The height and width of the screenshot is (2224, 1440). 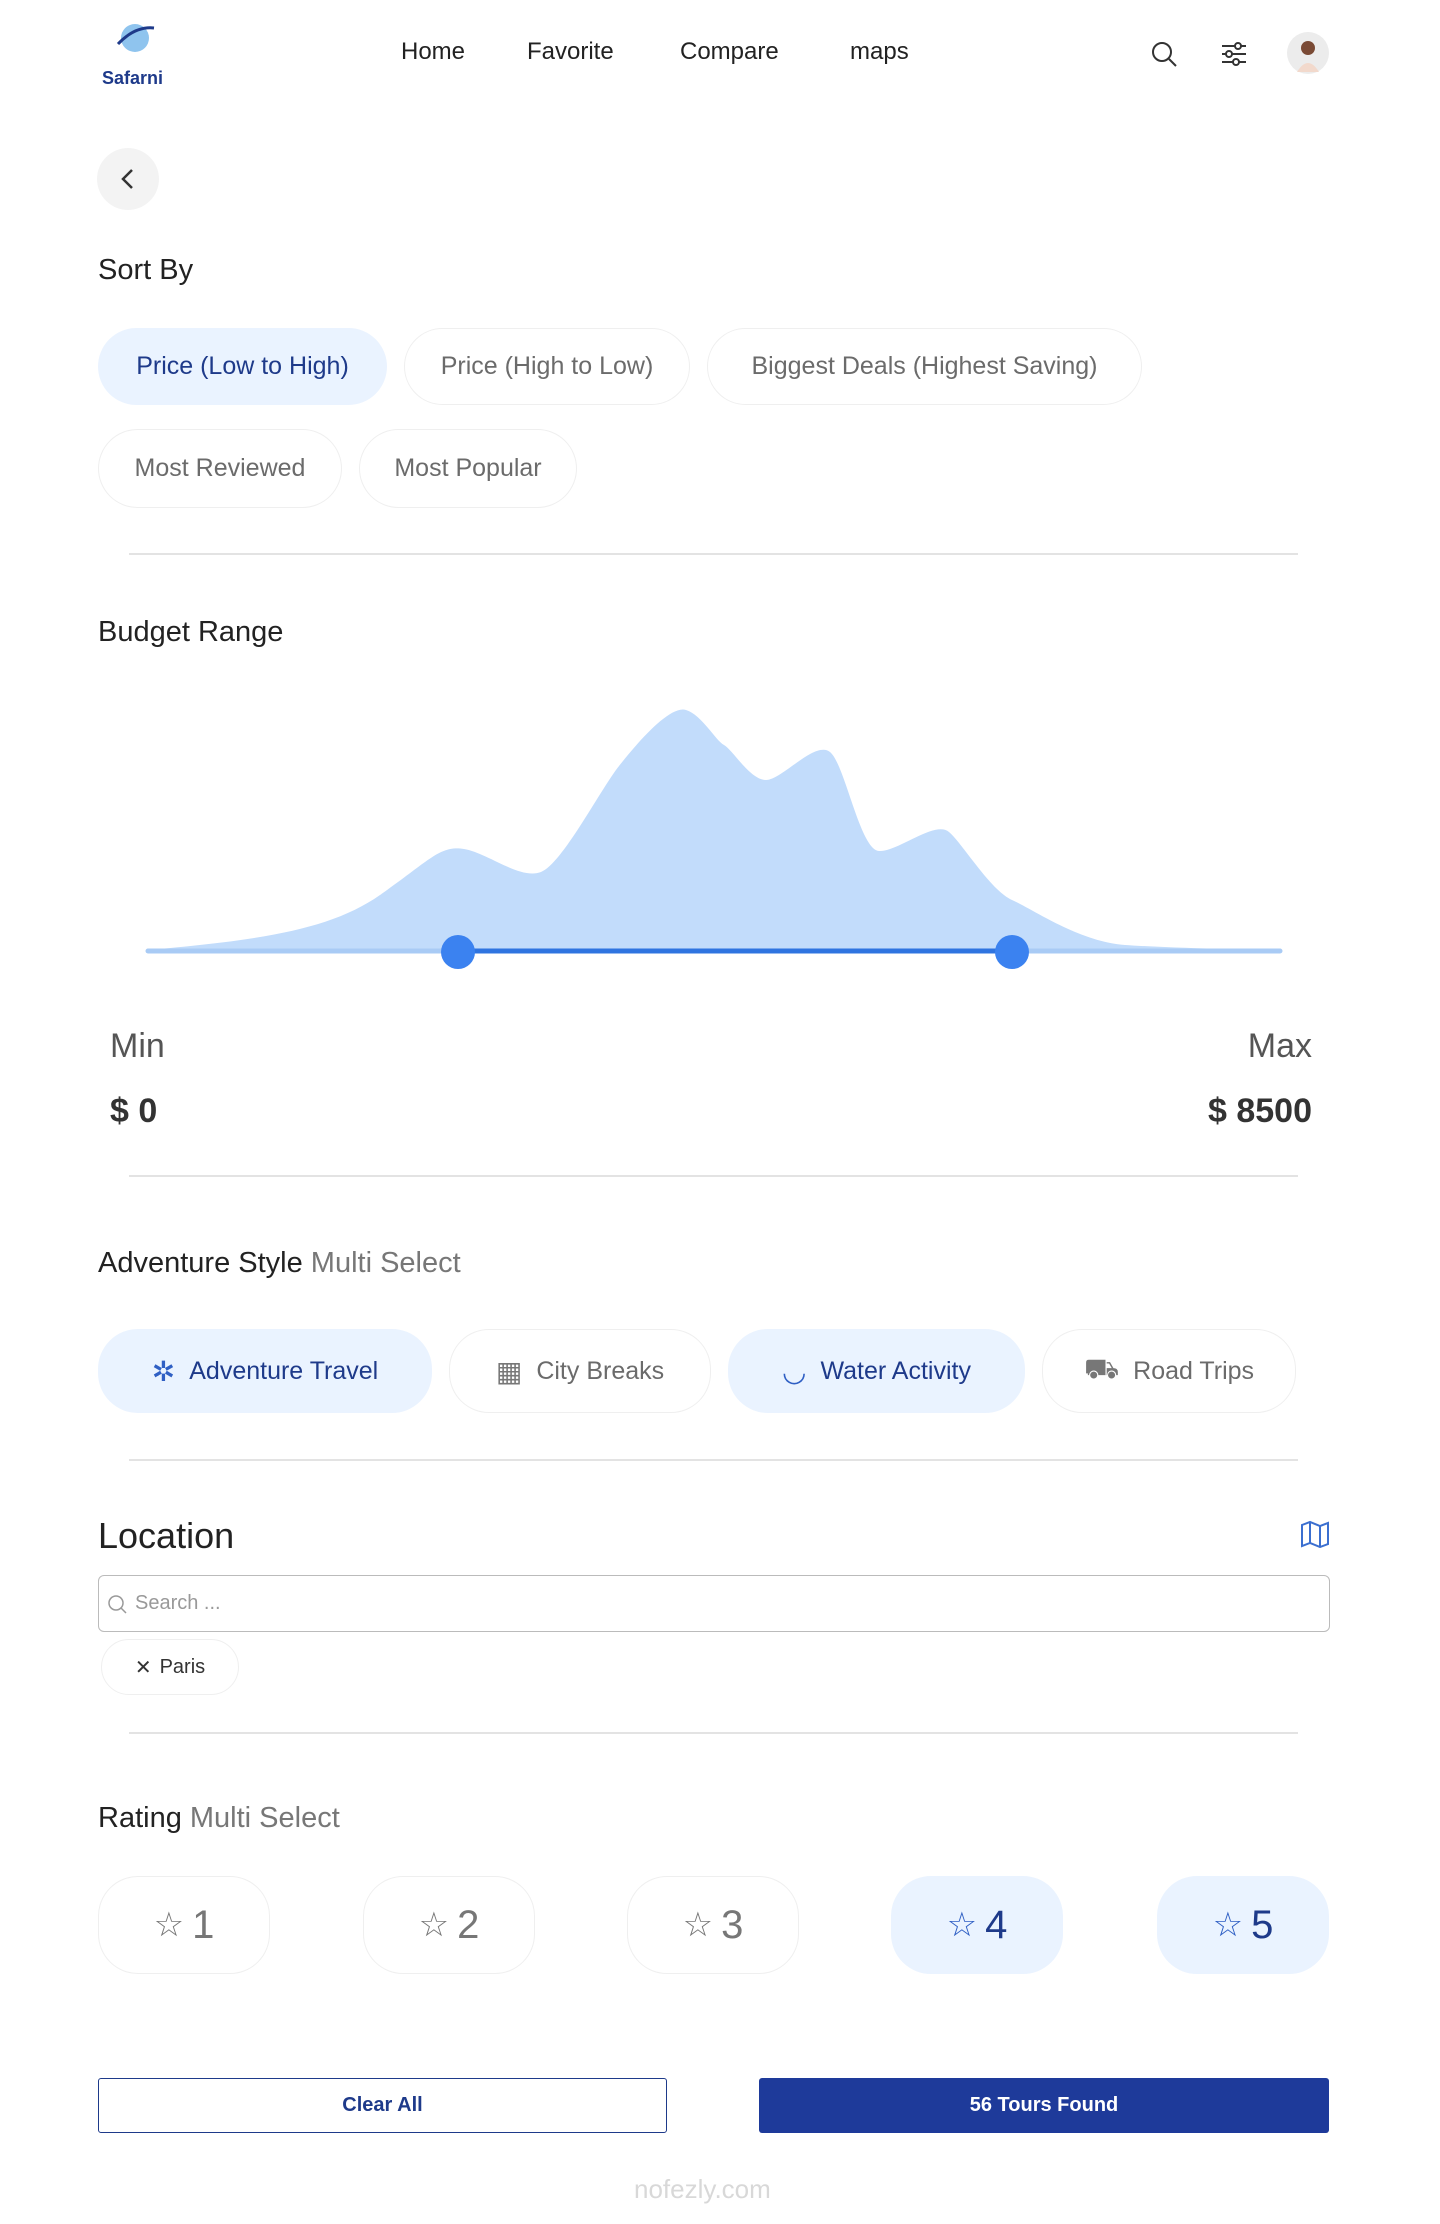 I want to click on option-label: Biggest Deals (Highest Saving), so click(x=924, y=366).